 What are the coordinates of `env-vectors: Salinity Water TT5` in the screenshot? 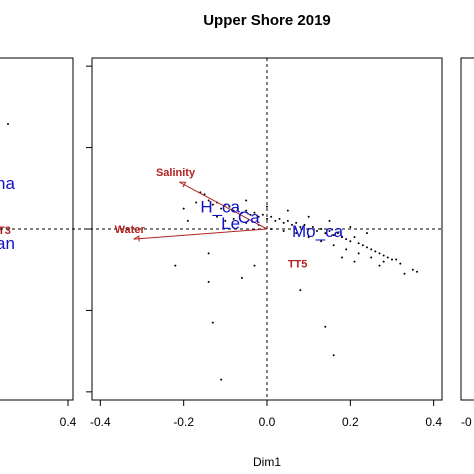 It's located at (211, 218).